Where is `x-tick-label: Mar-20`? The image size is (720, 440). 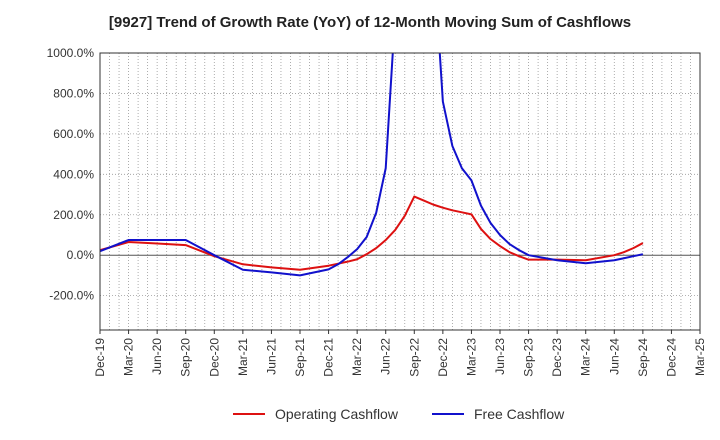
x-tick-label: Mar-20 is located at coordinates (129, 357).